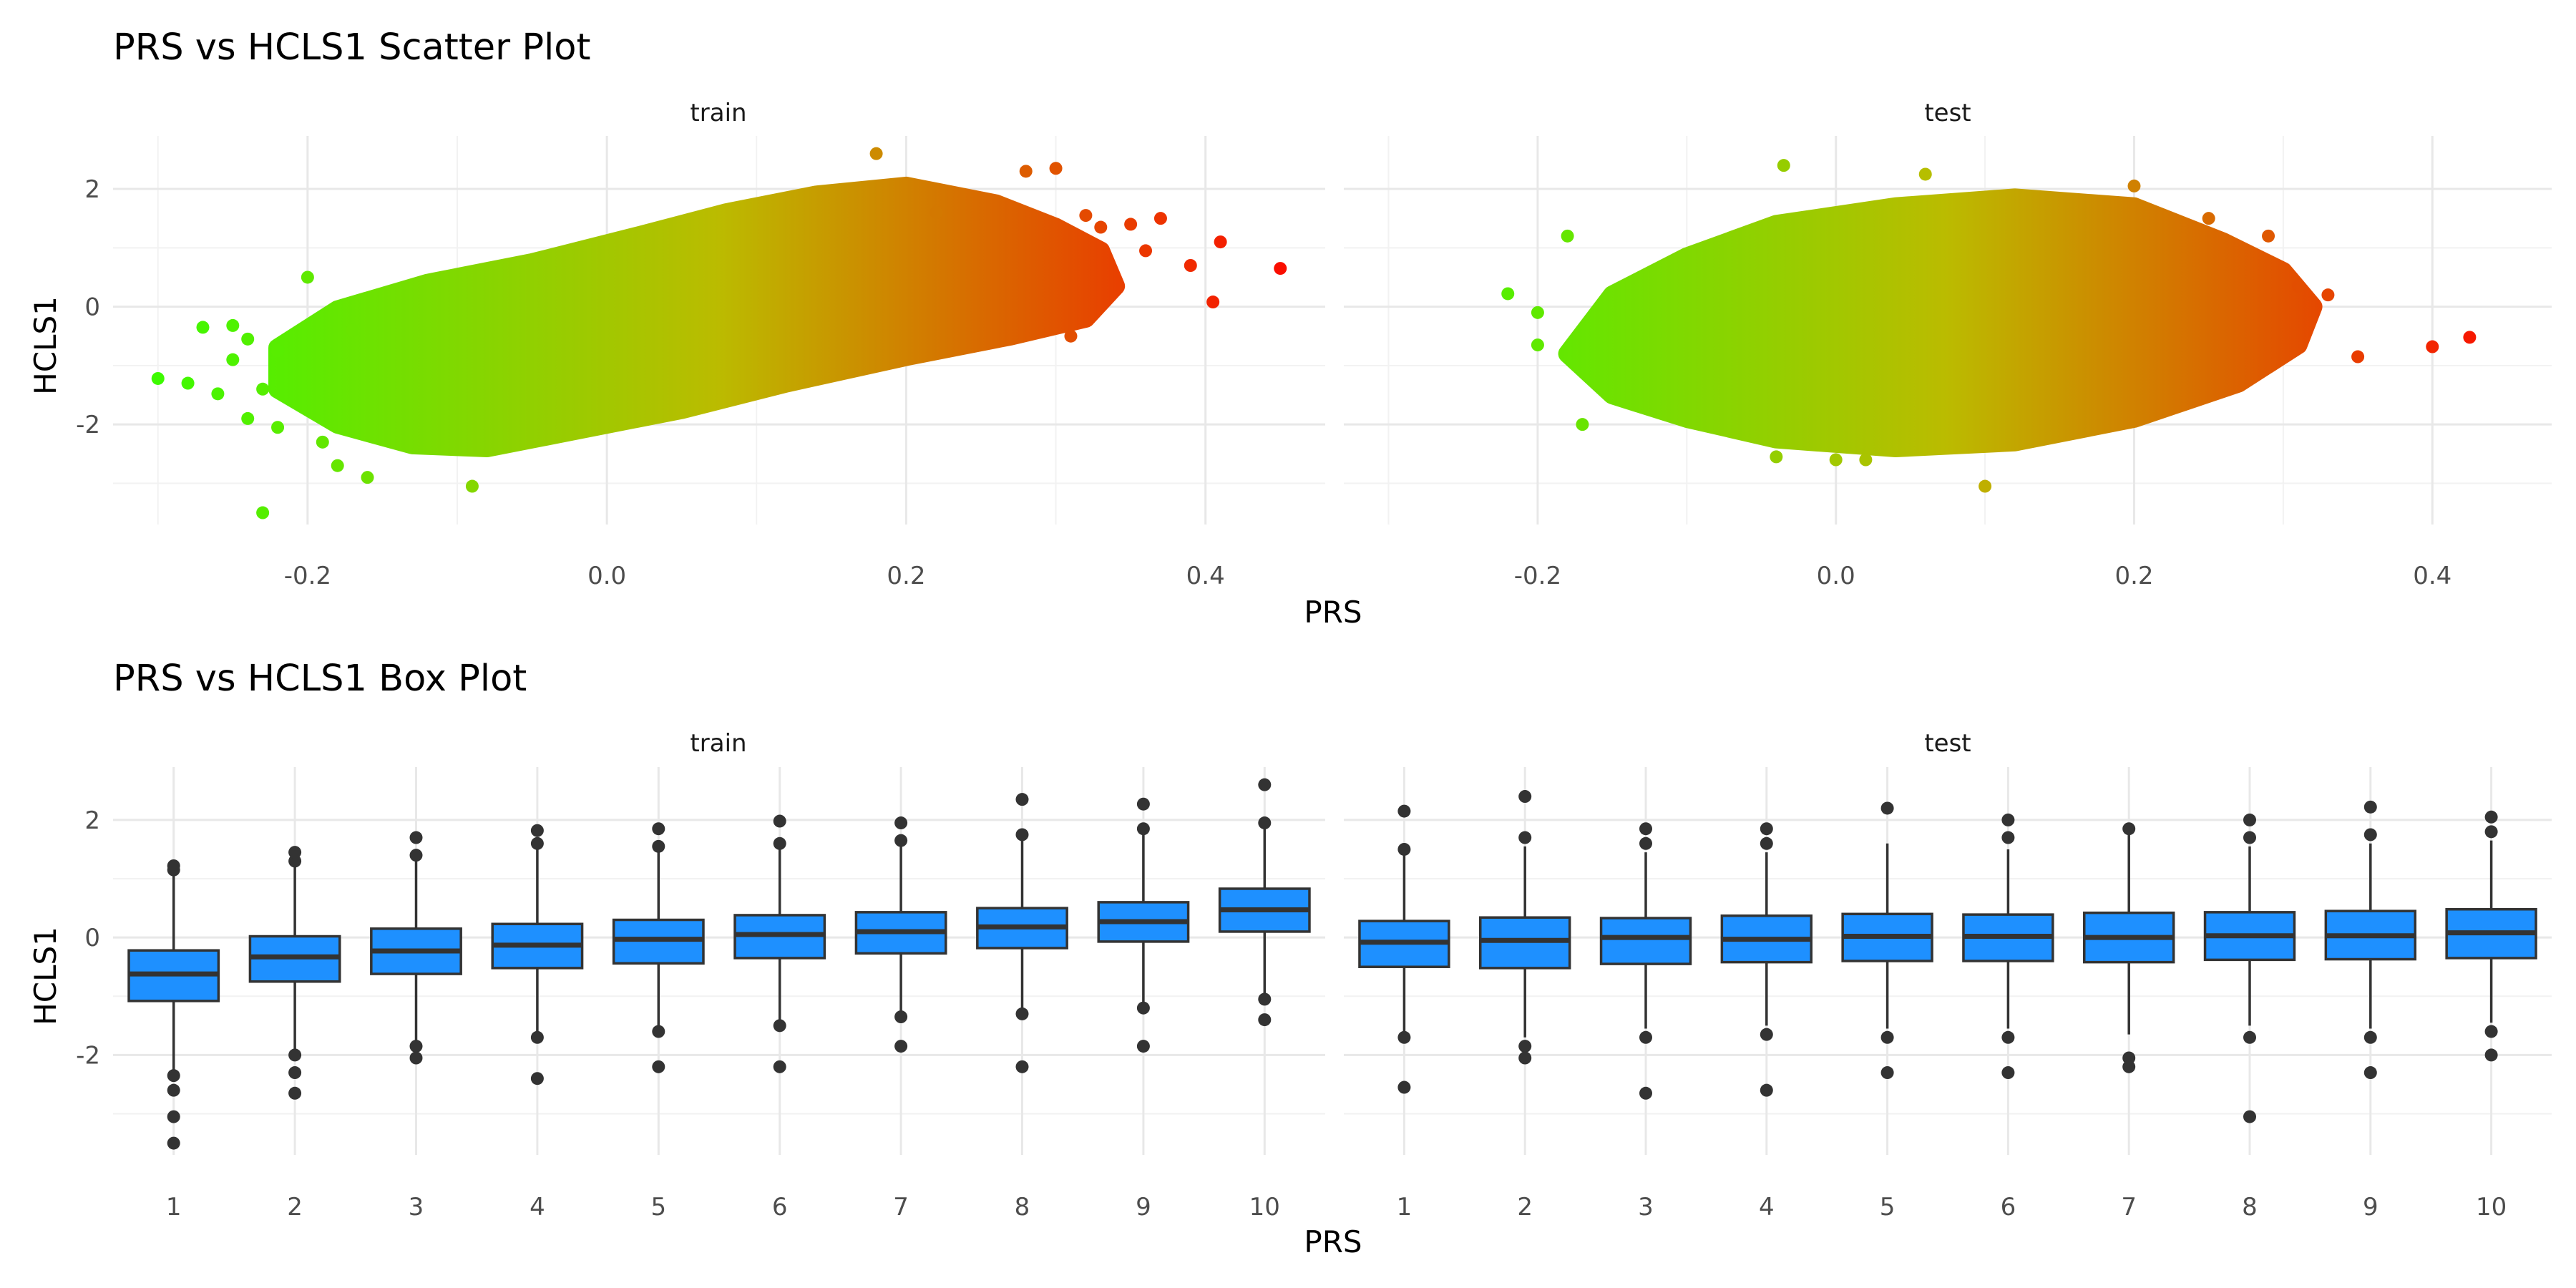 The height and width of the screenshot is (1288, 2576). Describe the element at coordinates (351, 48) in the screenshot. I see `scatter-title: PRS vs HCLS1 Scatter Plot` at that location.